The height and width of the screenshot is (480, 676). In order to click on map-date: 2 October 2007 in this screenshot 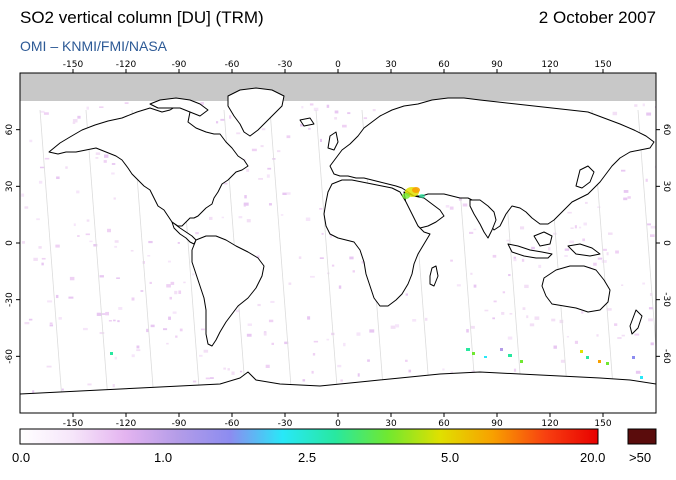, I will do `click(597, 17)`.